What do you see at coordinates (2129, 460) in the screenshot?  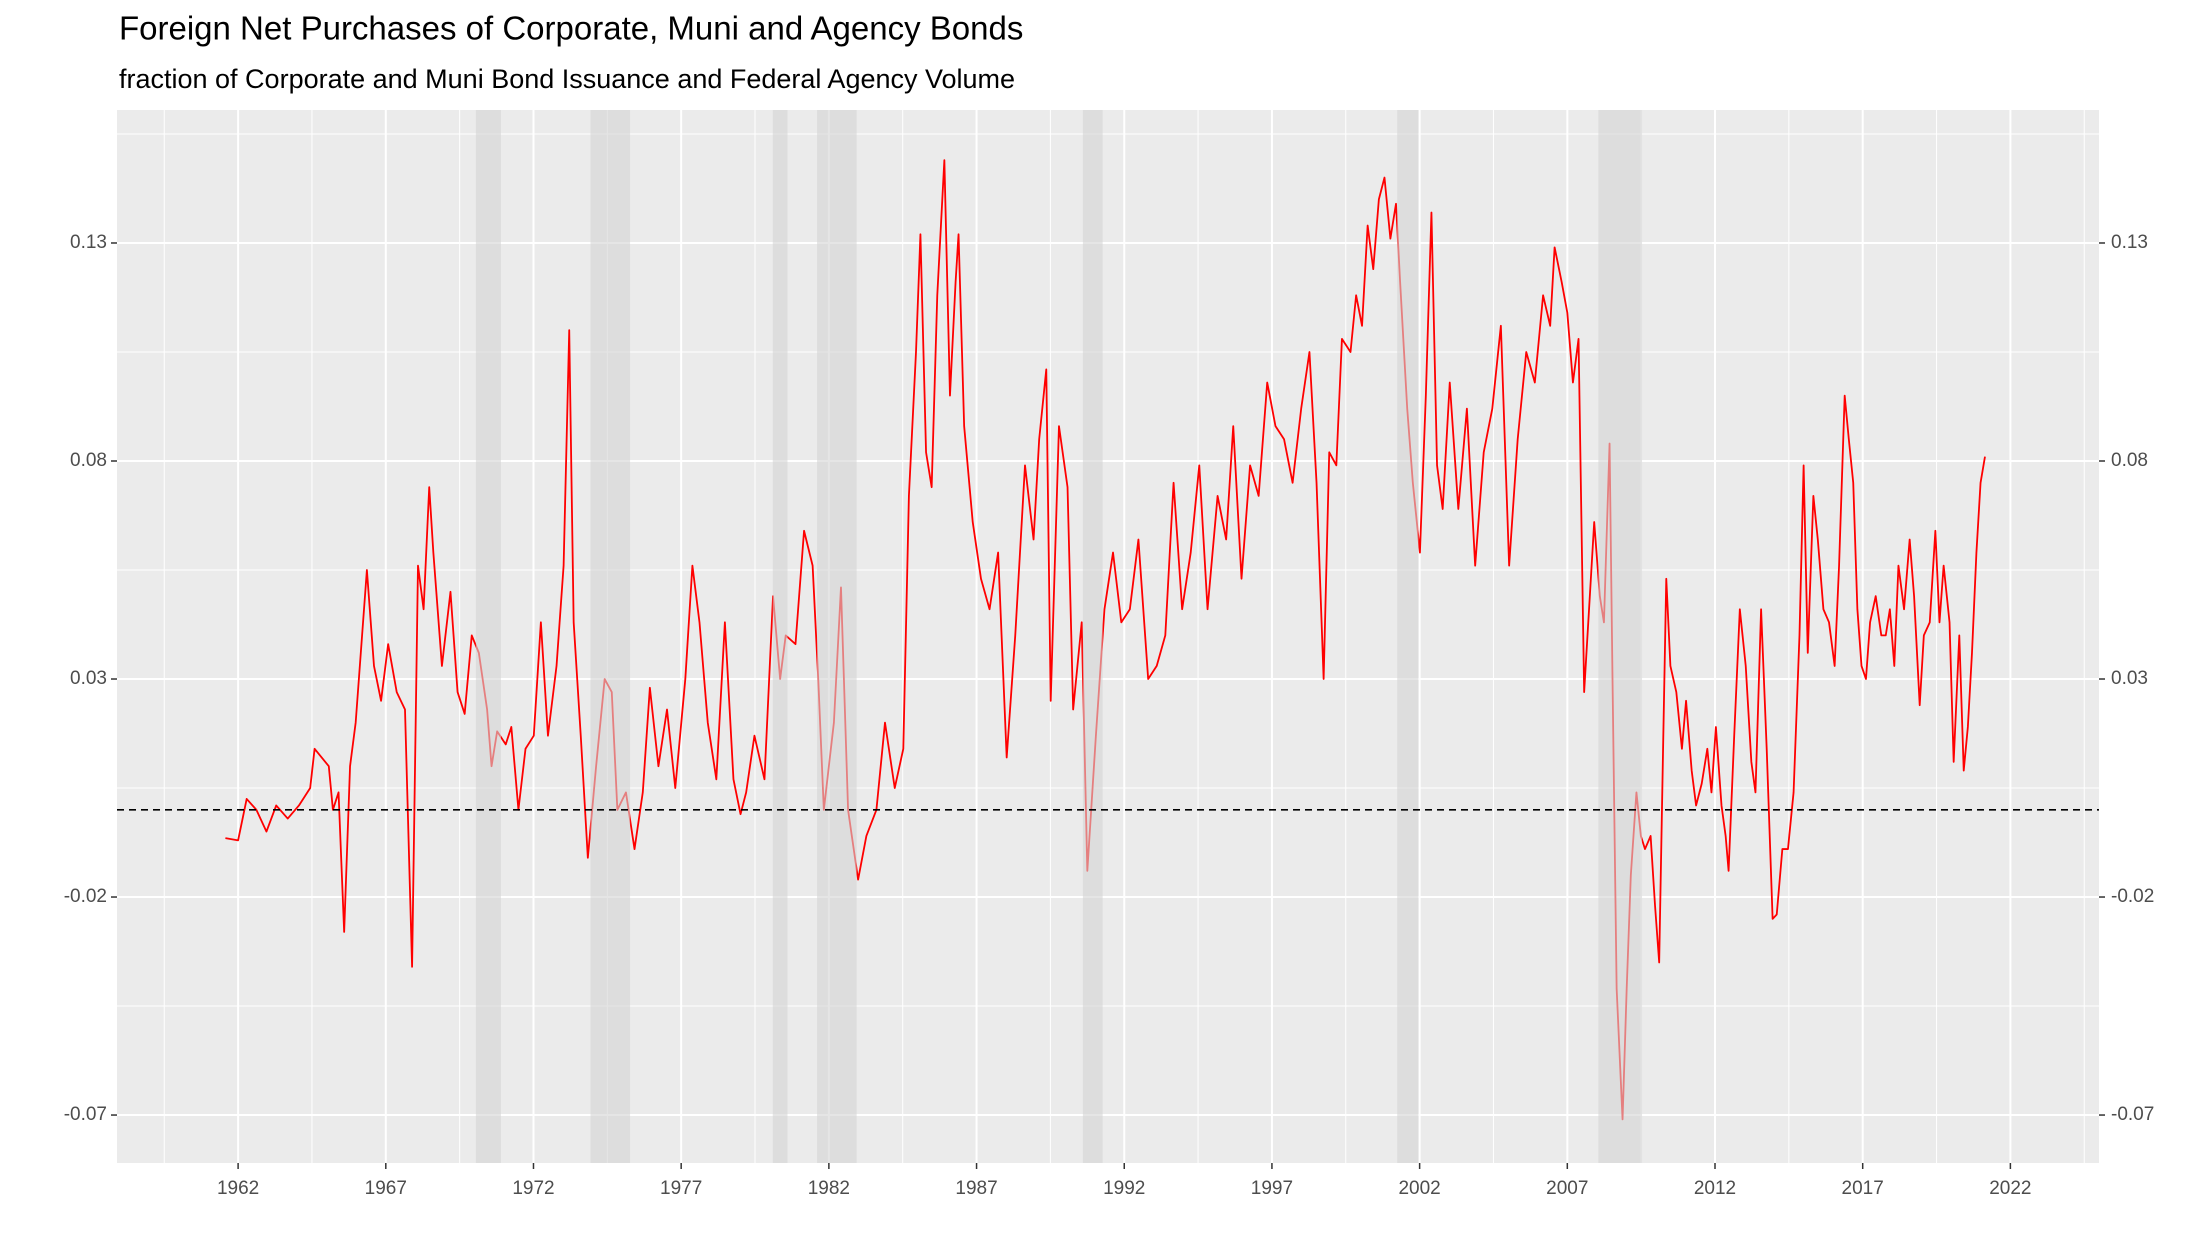 I see `y2-tick-label: 0.08` at bounding box center [2129, 460].